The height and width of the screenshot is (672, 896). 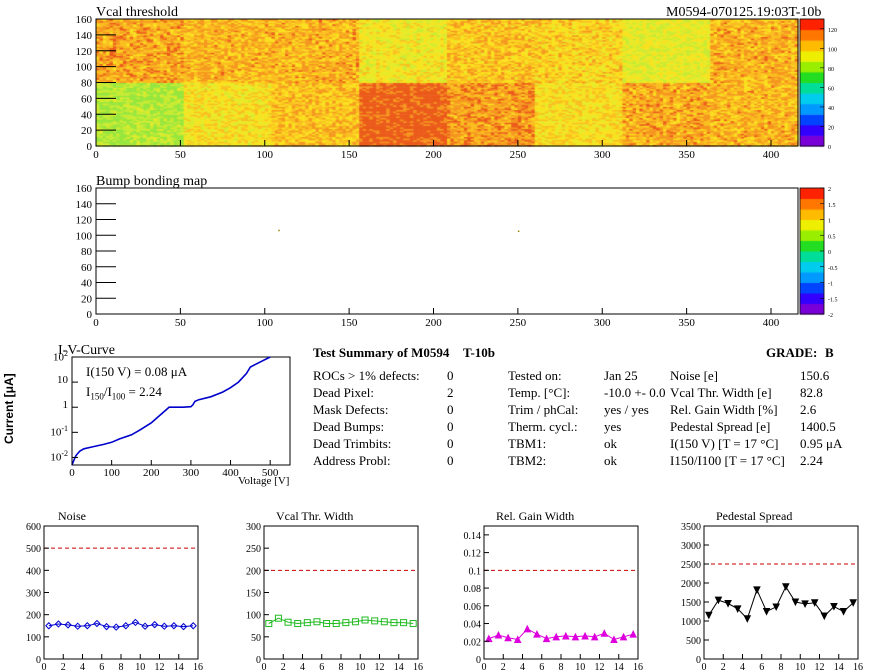 I want to click on y-tick-label: 200, so click(x=253, y=571).